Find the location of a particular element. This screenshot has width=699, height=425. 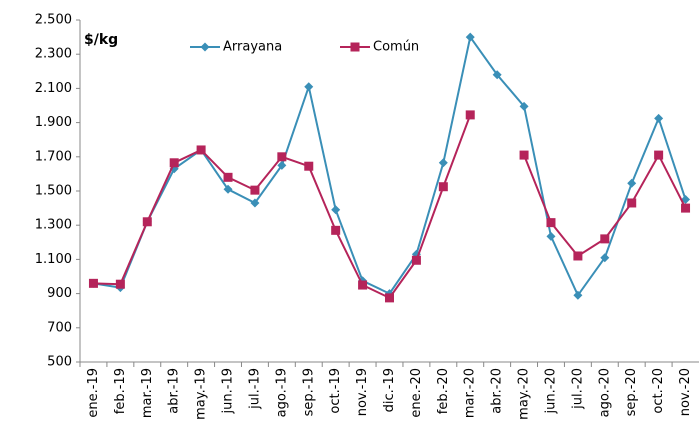

x-tick-label: ago.-20 is located at coordinates (604, 392).